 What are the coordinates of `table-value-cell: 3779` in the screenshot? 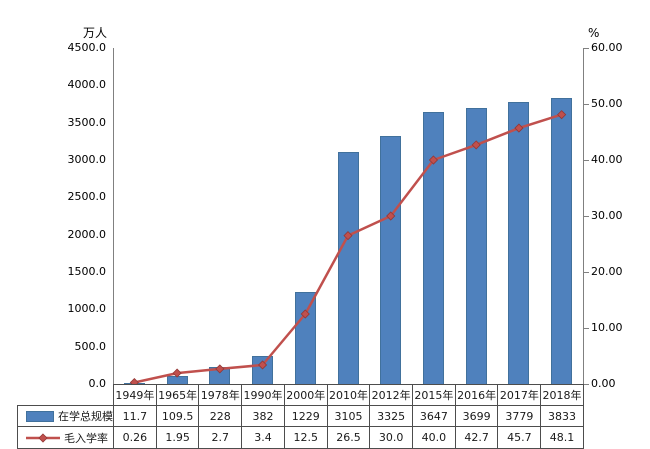 It's located at (519, 416).